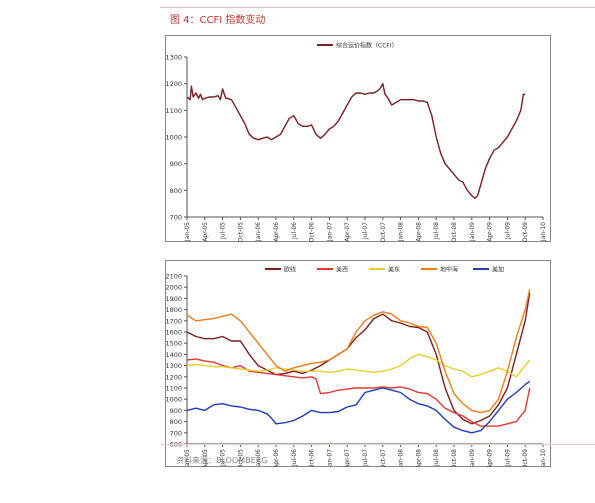  What do you see at coordinates (394, 270) in the screenshot?
I see `legend-label: 美东` at bounding box center [394, 270].